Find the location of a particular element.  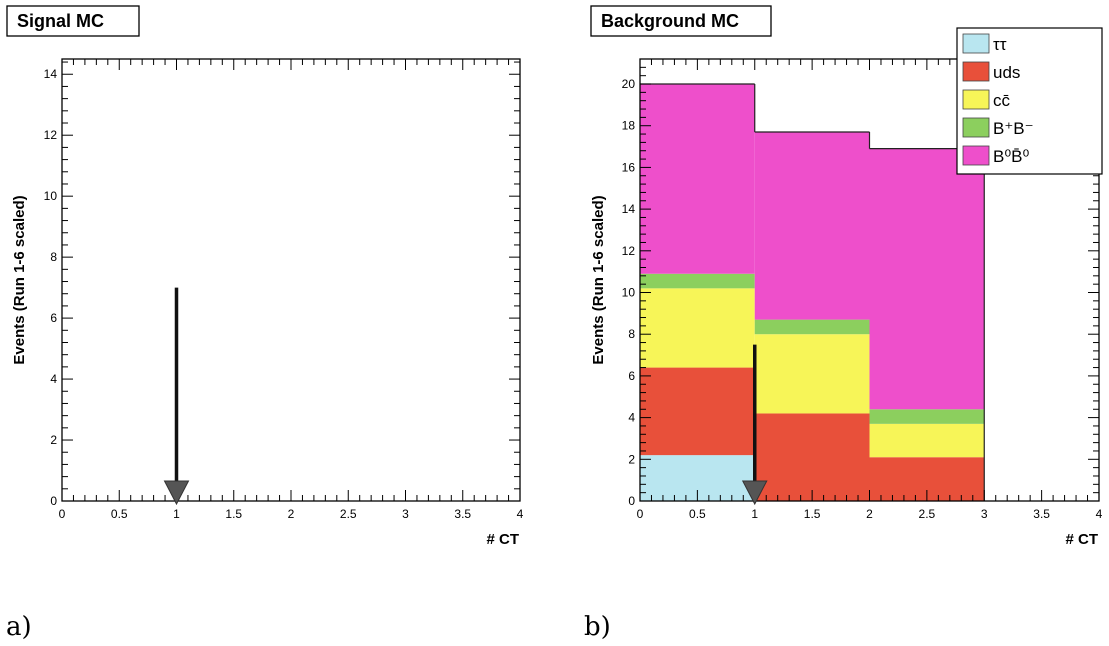

panela-x-tick-label-6: 3 is located at coordinates (405, 514).